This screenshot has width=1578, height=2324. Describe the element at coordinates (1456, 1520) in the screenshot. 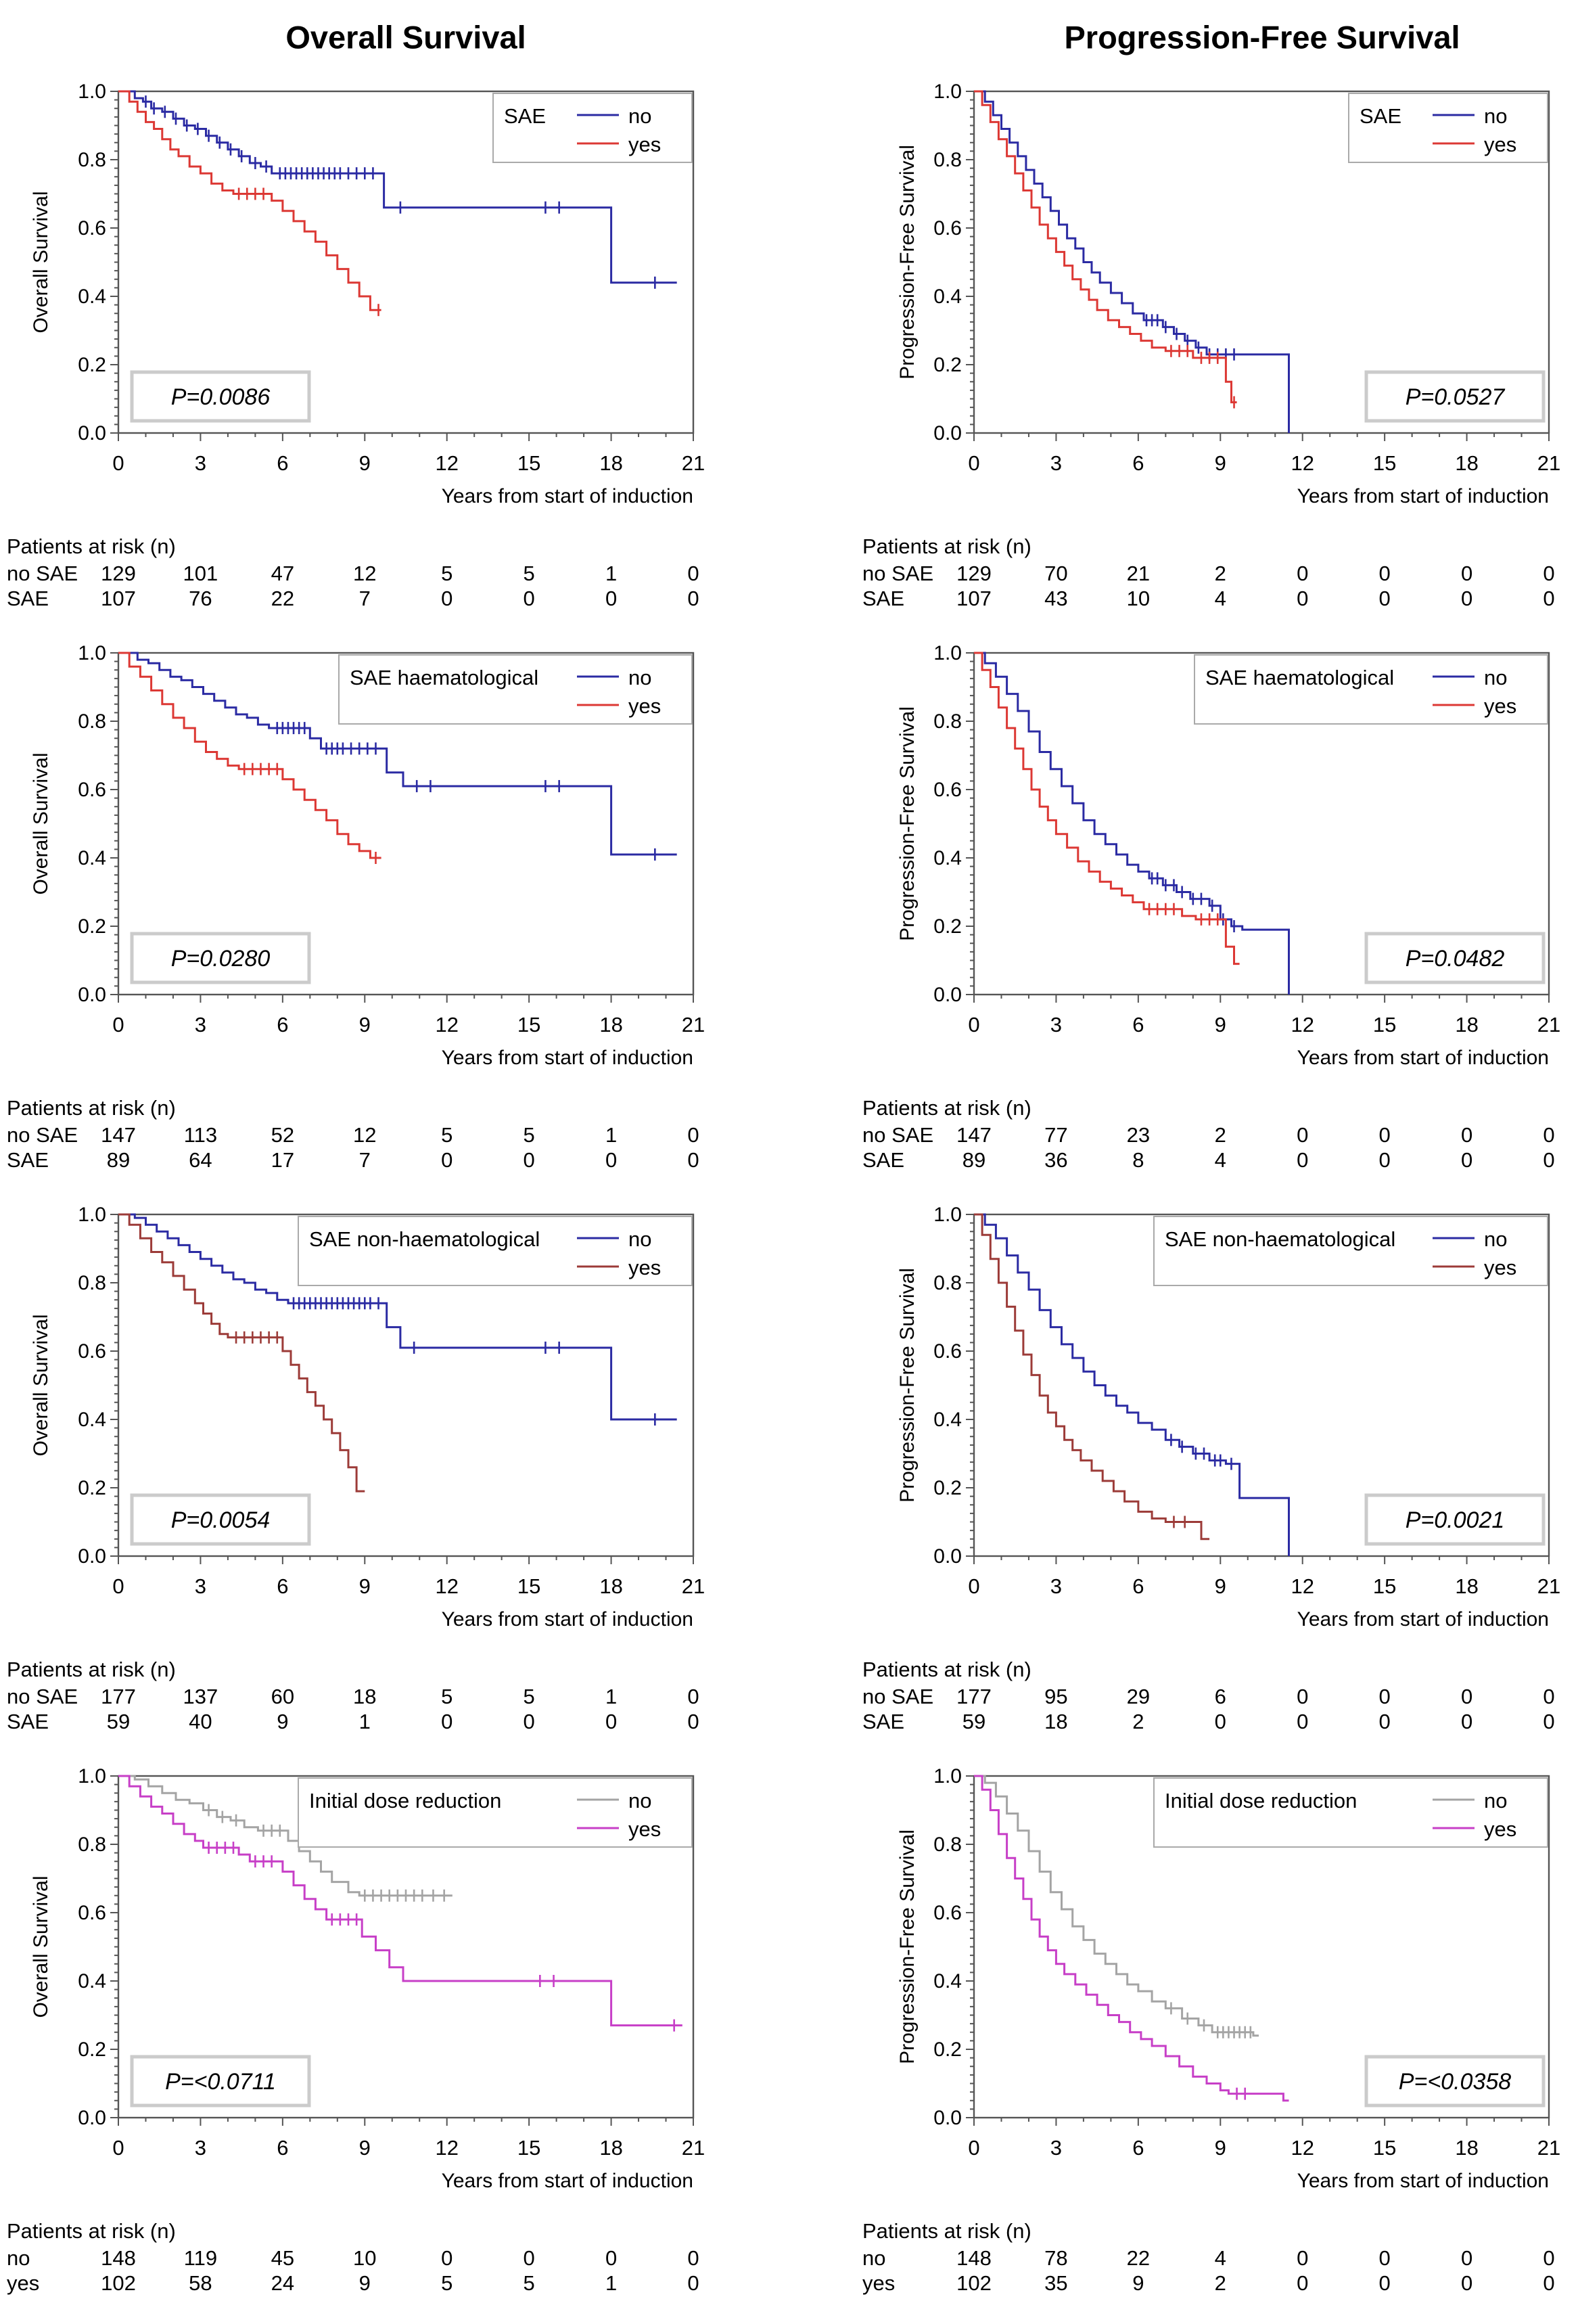

I see `p-value-text: P=0.0021` at that location.